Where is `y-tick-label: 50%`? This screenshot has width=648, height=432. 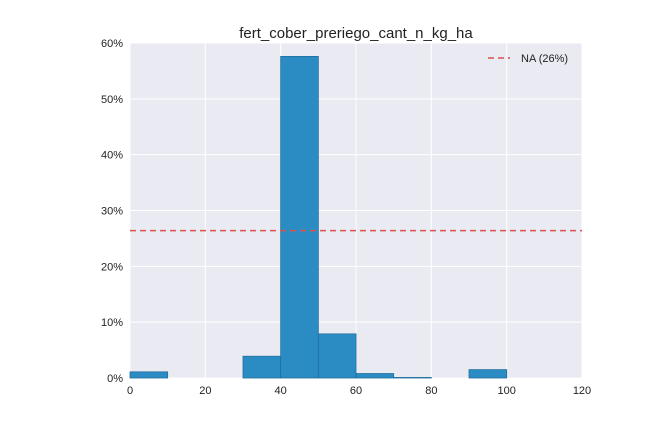 y-tick-label: 50% is located at coordinates (112, 100).